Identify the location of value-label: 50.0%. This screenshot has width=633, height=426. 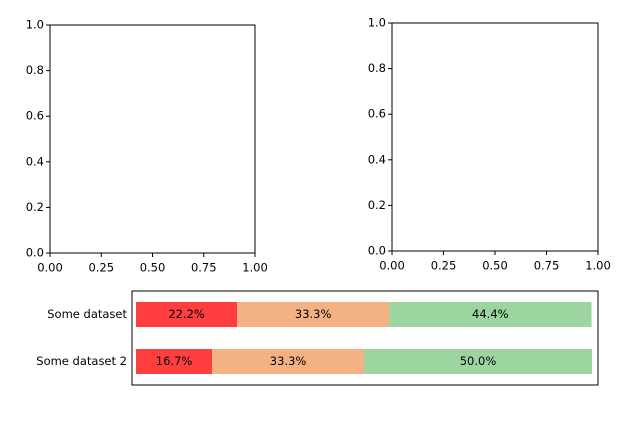
(478, 361).